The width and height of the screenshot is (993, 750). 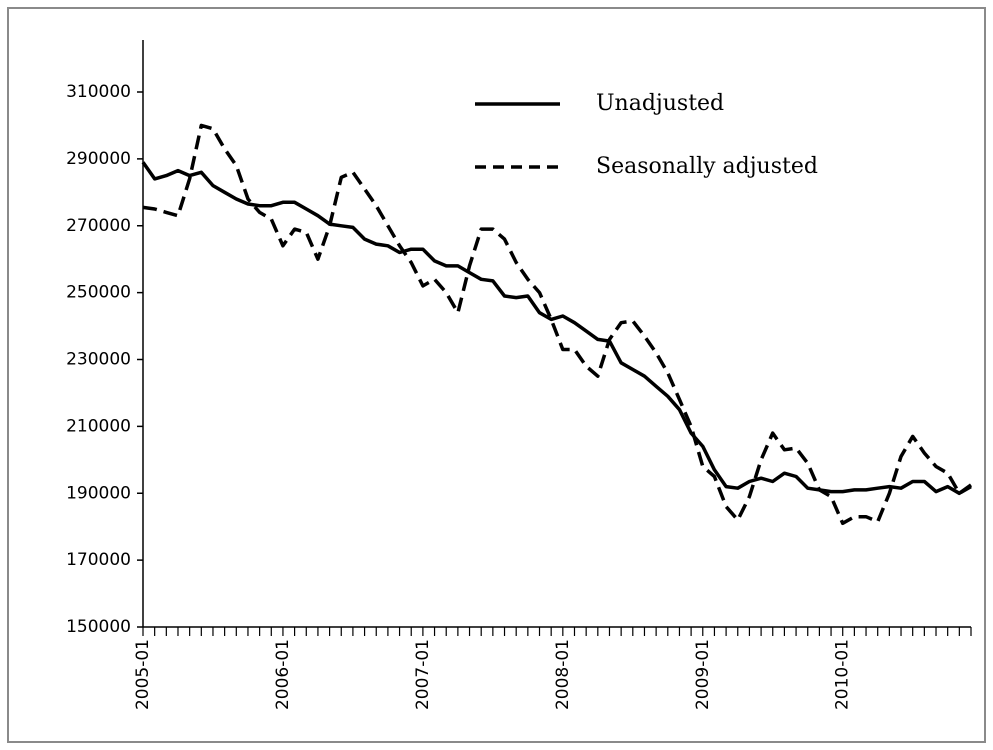 What do you see at coordinates (98, 426) in the screenshot?
I see `y-tick-label: 210000` at bounding box center [98, 426].